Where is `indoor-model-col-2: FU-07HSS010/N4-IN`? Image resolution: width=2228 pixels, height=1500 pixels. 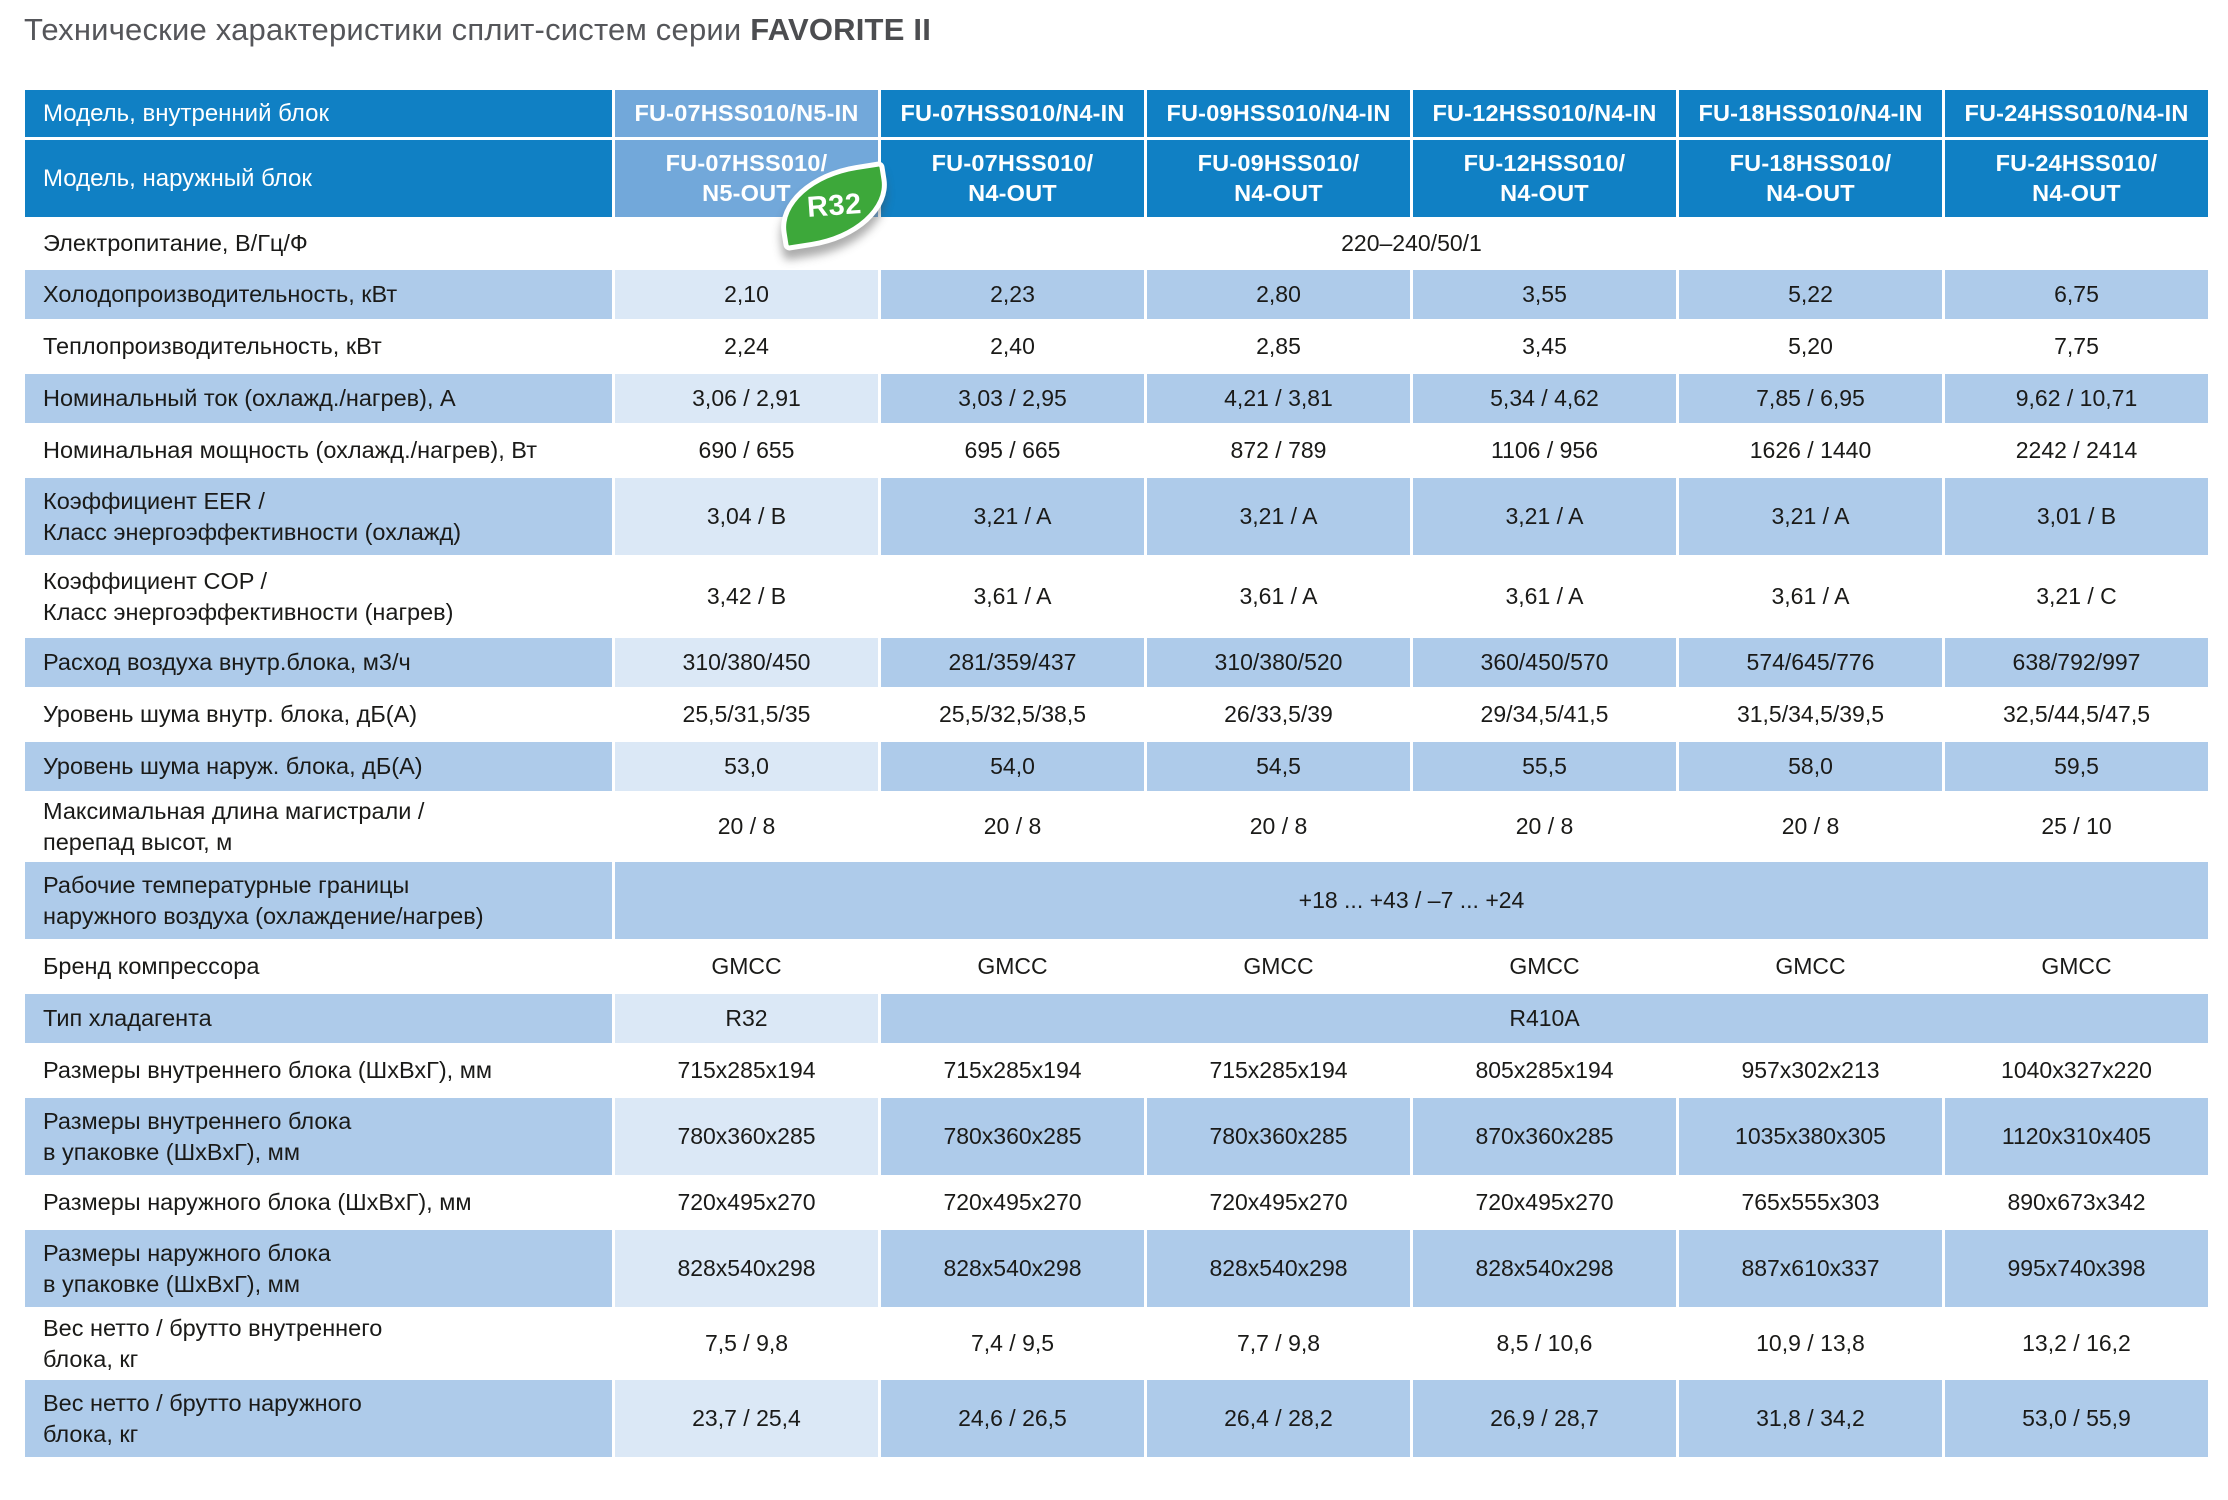 indoor-model-col-2: FU-07HSS010/N4-IN is located at coordinates (1012, 113).